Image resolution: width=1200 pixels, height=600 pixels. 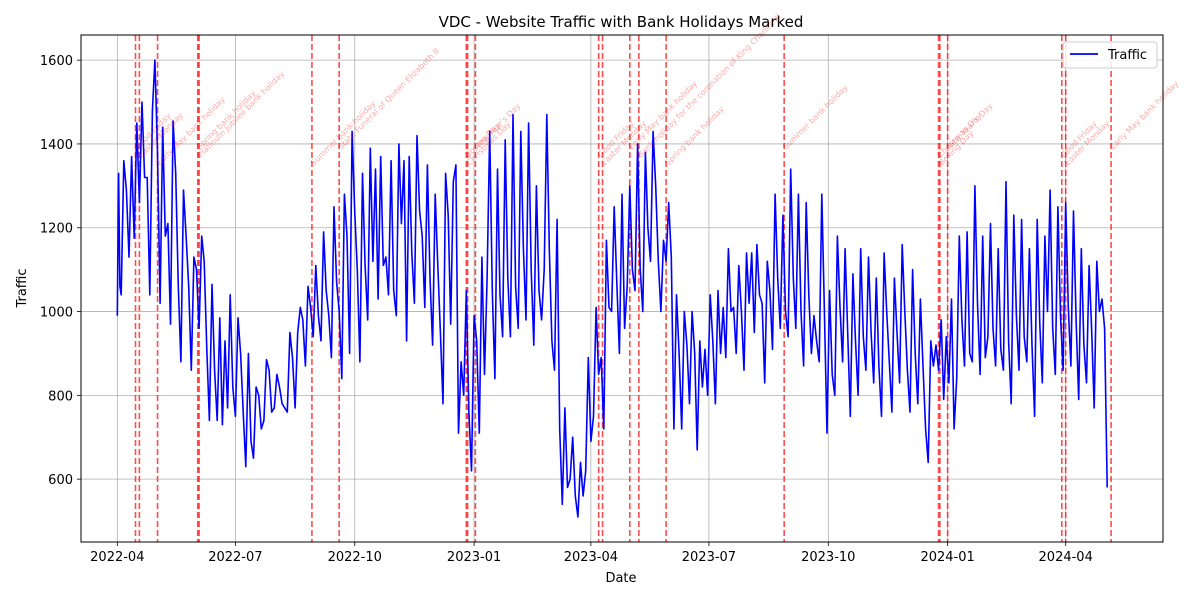 What do you see at coordinates (947, 557) in the screenshot?
I see `x-tick-label: 2024-01` at bounding box center [947, 557].